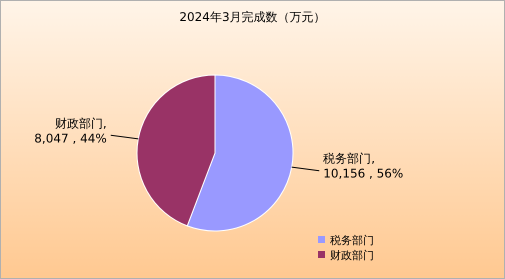 This screenshot has height=279, width=505. Describe the element at coordinates (352, 240) in the screenshot. I see `slice-label: 税务部门` at that location.